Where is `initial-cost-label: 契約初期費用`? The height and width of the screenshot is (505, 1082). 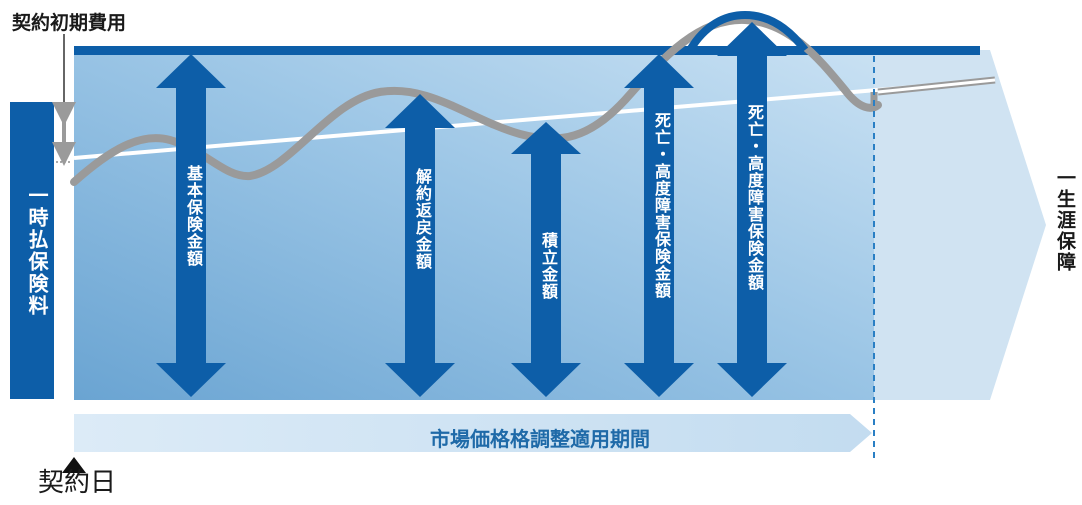 initial-cost-label: 契約初期費用 is located at coordinates (69, 23).